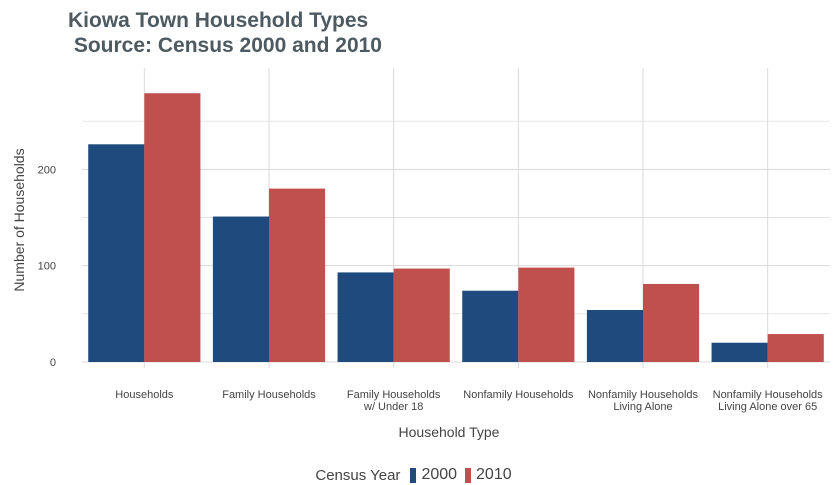 This screenshot has height=485, width=835. What do you see at coordinates (218, 20) in the screenshot?
I see `title-line-1: Kiowa Town Household Types` at bounding box center [218, 20].